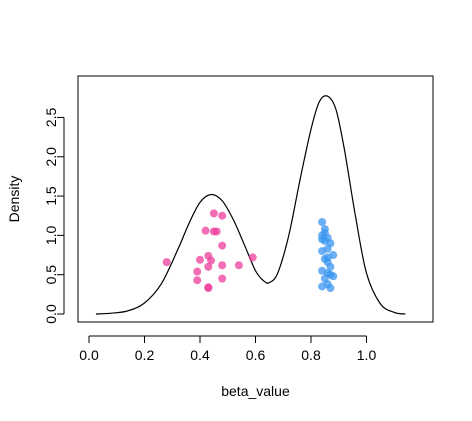 This screenshot has width=472, height=421. What do you see at coordinates (256, 355) in the screenshot?
I see `x-tick-label: 0.6` at bounding box center [256, 355].